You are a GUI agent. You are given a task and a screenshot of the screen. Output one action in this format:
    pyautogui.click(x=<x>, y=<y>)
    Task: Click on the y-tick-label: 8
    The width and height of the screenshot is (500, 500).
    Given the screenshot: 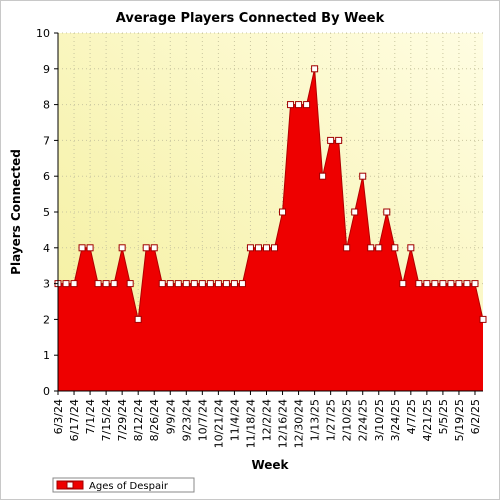 What is the action you would take?
    pyautogui.click(x=46, y=105)
    